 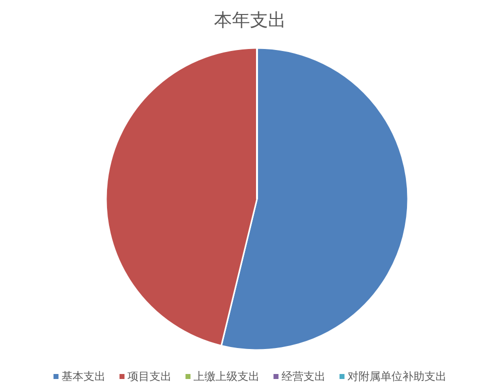 What do you see at coordinates (250, 20) in the screenshot?
I see `chart-title: 本年支出` at bounding box center [250, 20].